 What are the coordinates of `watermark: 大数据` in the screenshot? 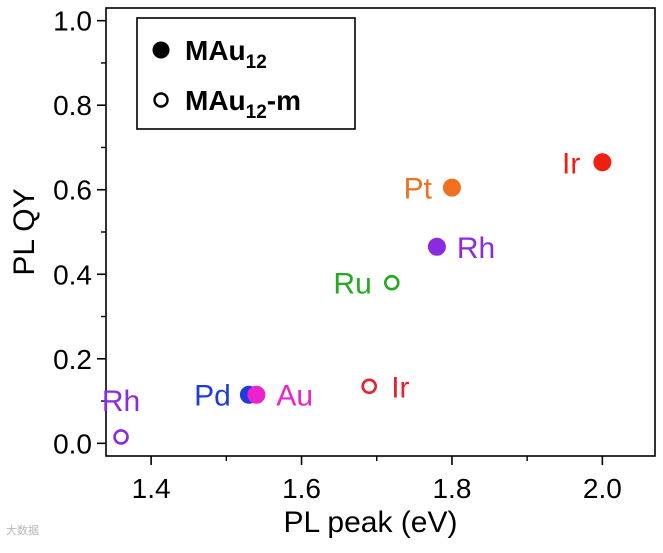 It's located at (22, 530).